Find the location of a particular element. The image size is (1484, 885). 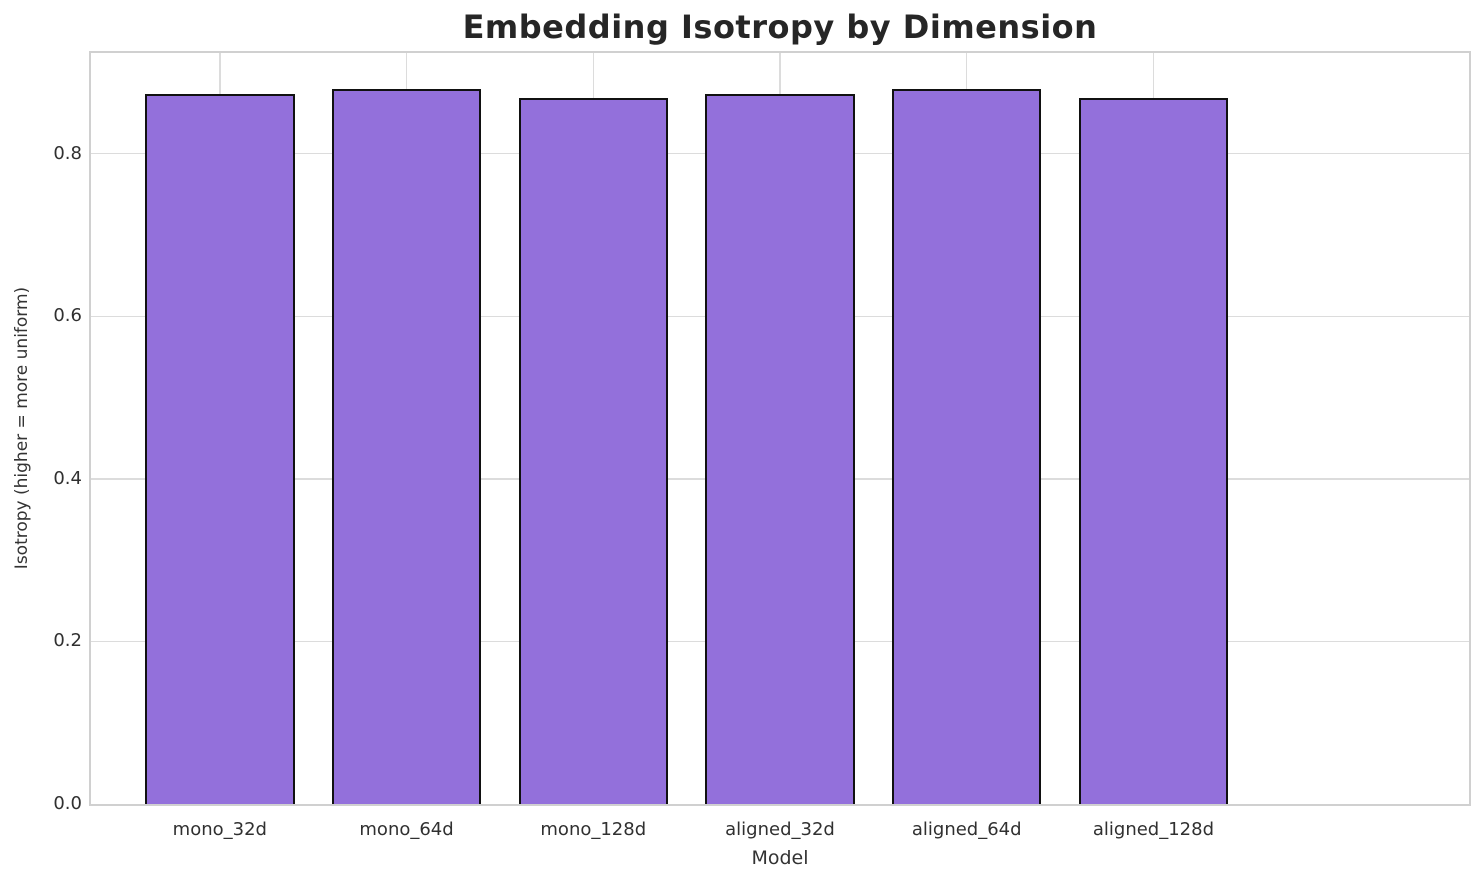

x-tick-label: mono_32d is located at coordinates (219, 829).